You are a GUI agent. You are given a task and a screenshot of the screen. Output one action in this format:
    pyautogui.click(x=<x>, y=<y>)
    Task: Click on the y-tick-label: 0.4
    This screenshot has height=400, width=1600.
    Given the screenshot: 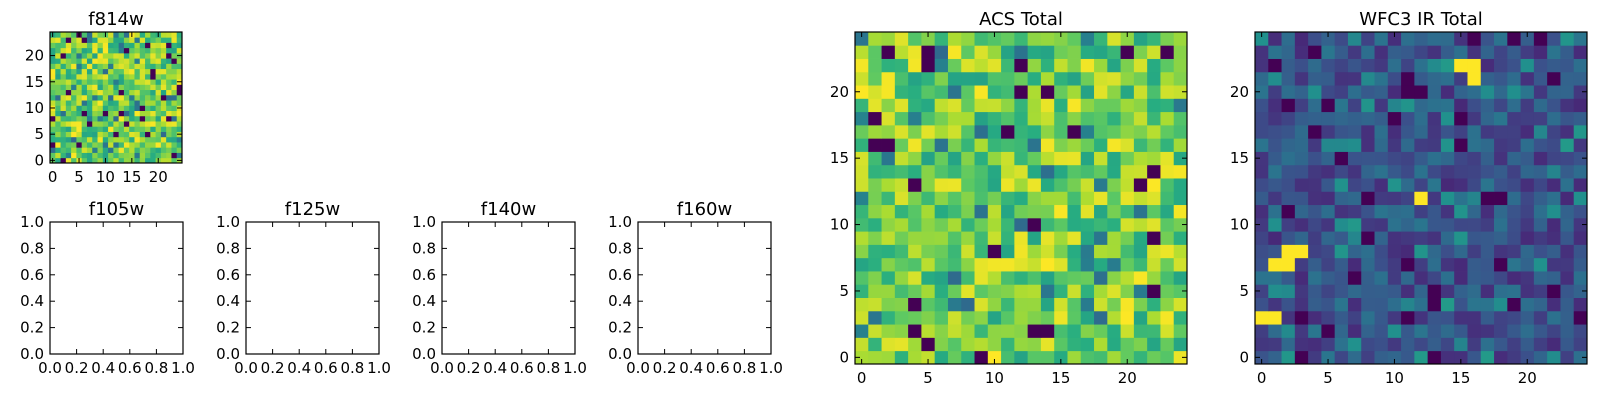 What is the action you would take?
    pyautogui.click(x=228, y=301)
    